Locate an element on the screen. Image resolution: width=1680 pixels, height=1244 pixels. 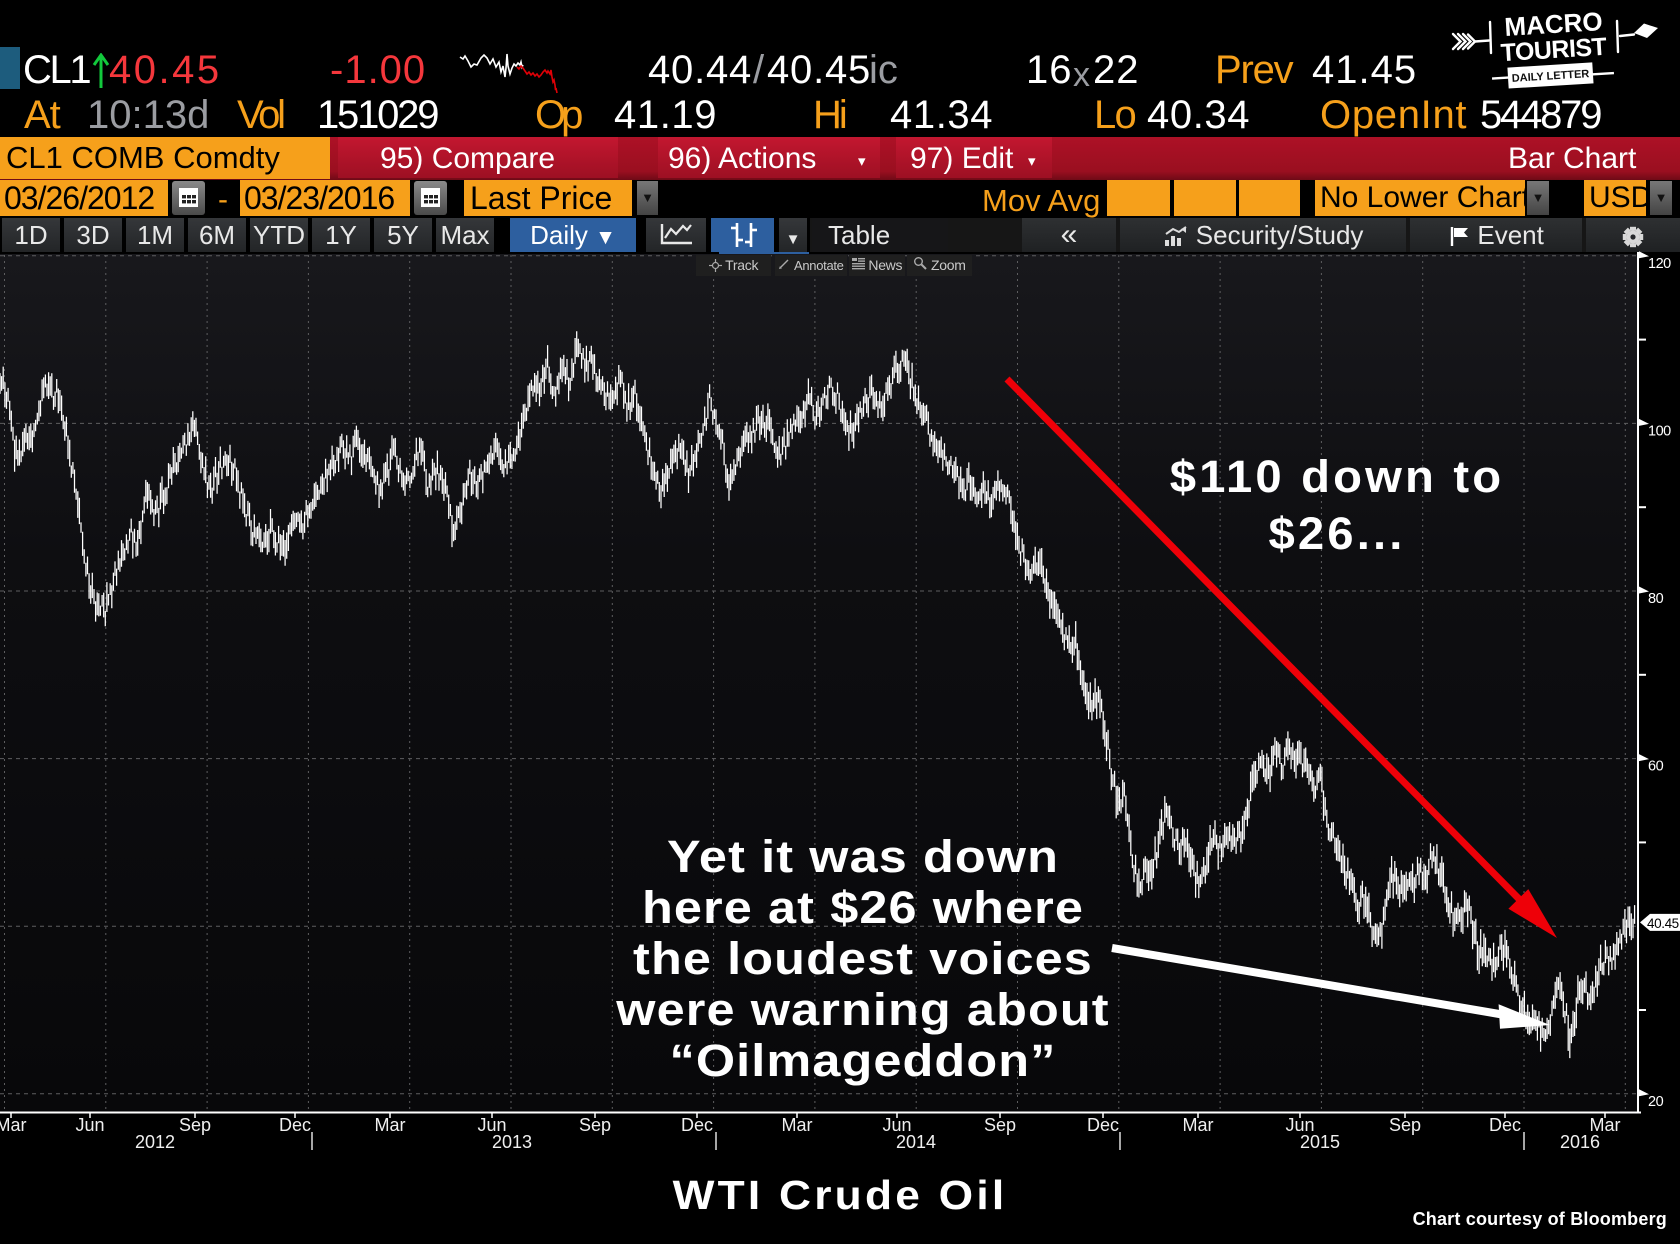
svg-text: 2015 is located at coordinates (1320, 1142).